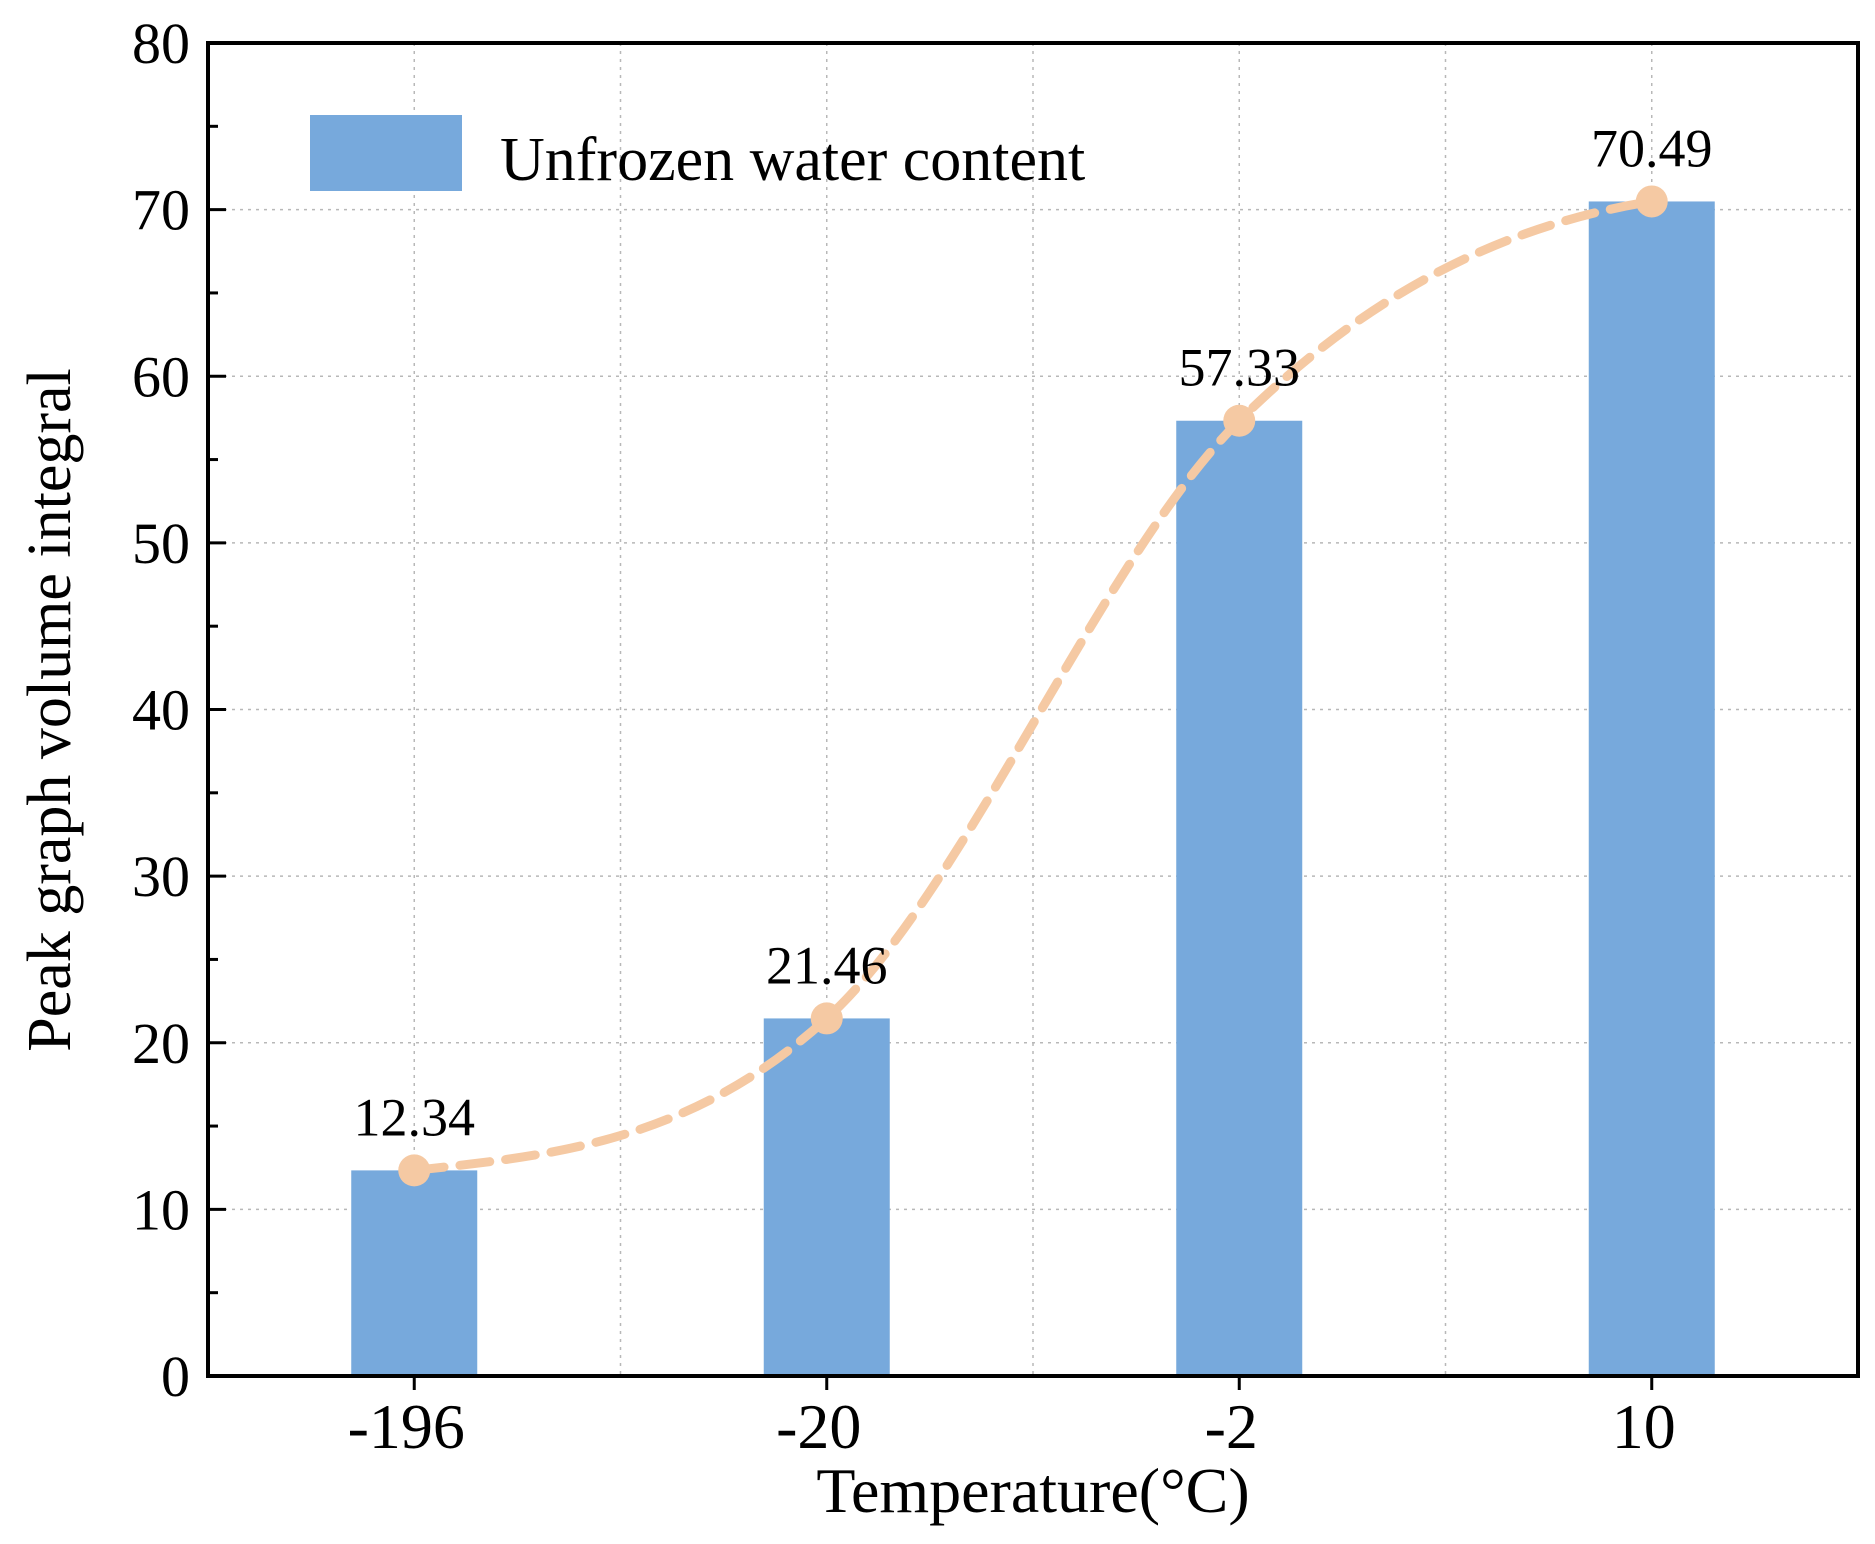 Image resolution: width=1875 pixels, height=1544 pixels. I want to click on y-tick-label-6: 60, so click(161, 376).